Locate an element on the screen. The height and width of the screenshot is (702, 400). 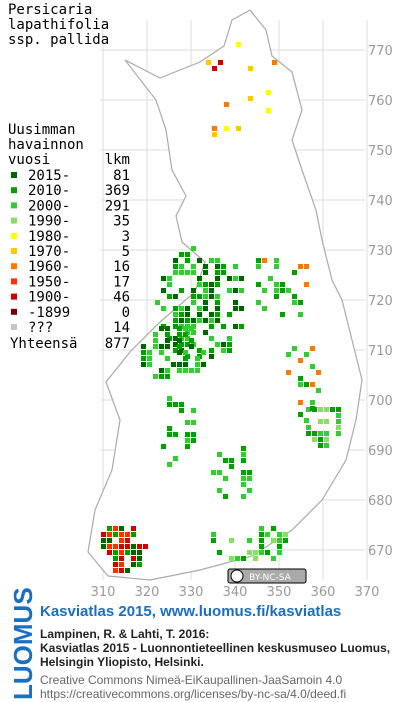
legend-count: 3 is located at coordinates (126, 237).